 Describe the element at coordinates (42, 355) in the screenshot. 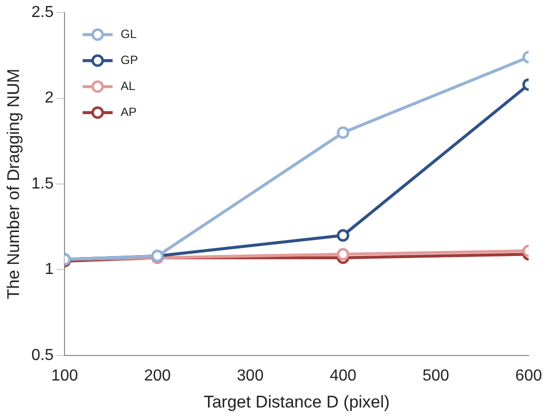

I see `y-tick-label: 0.5` at that location.